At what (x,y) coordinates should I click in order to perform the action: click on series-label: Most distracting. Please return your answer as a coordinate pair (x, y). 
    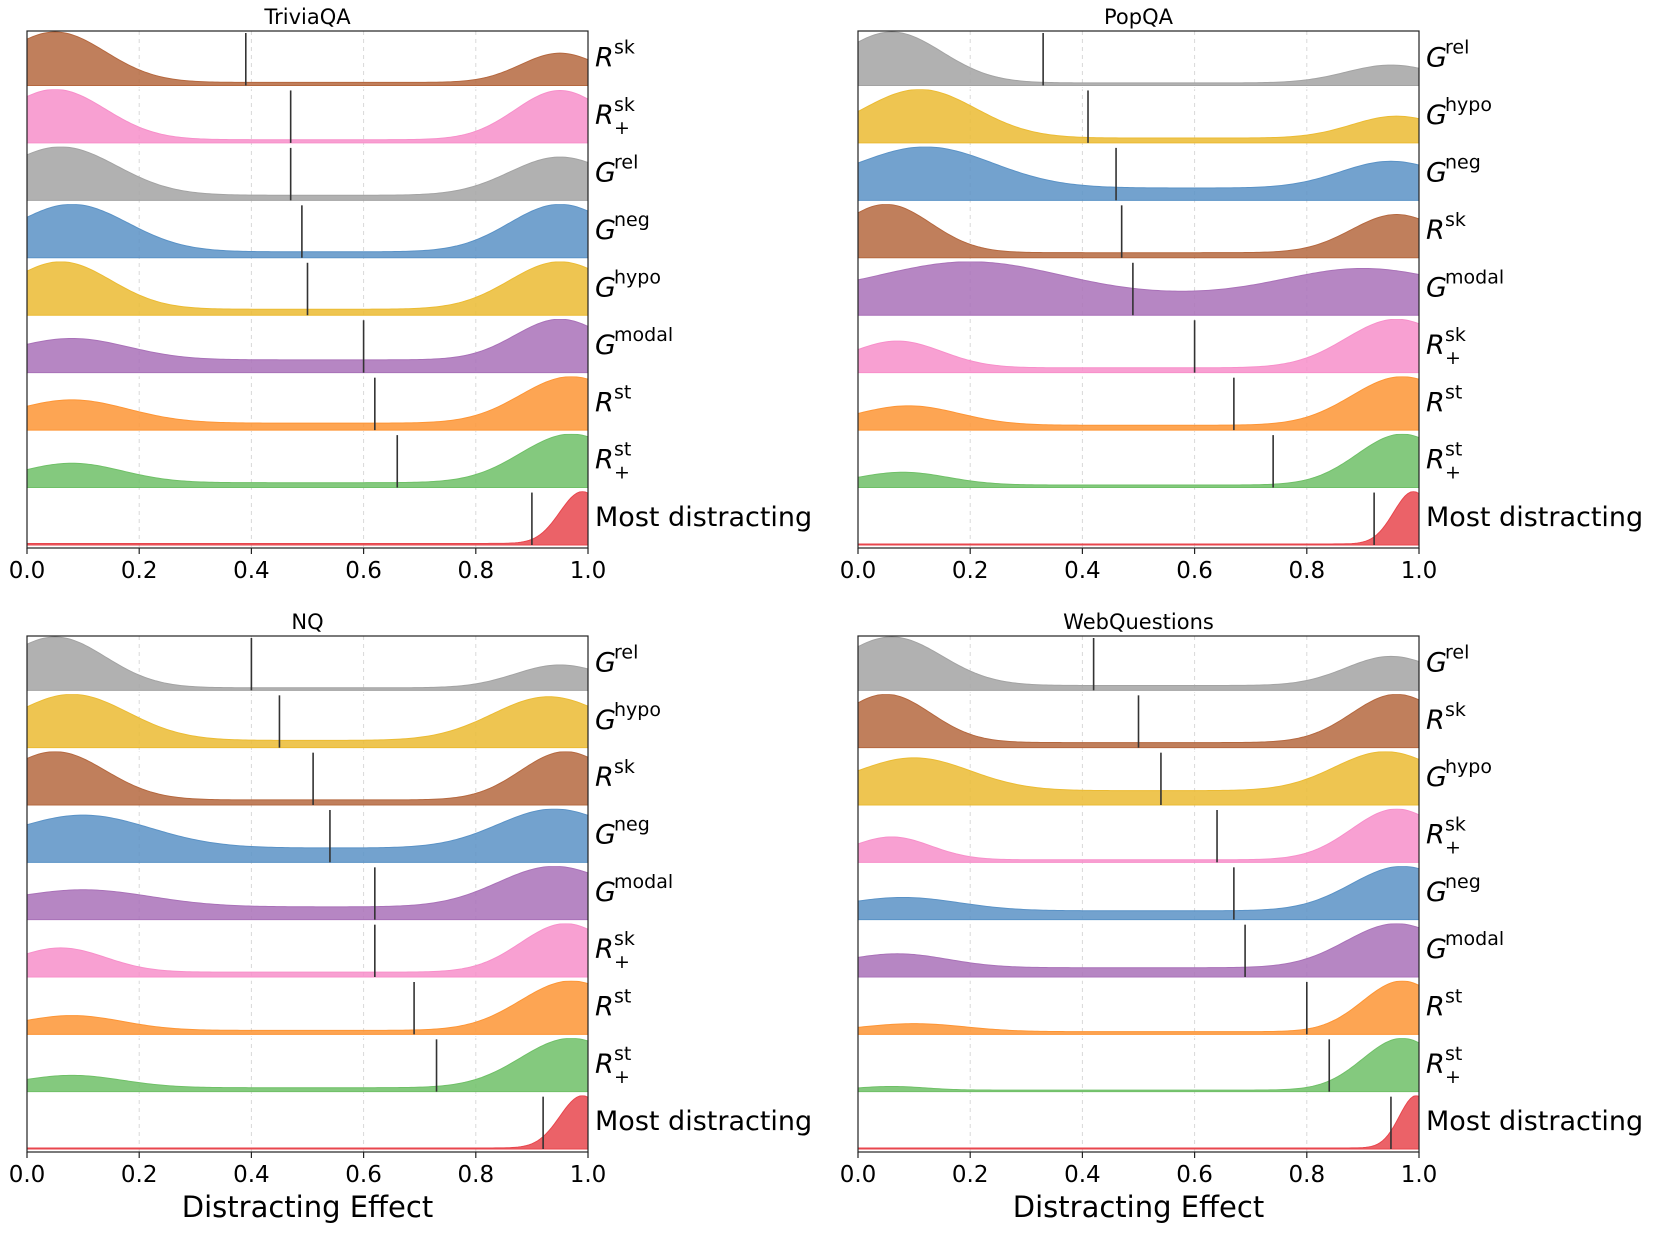
    Looking at the image, I should click on (703, 1121).